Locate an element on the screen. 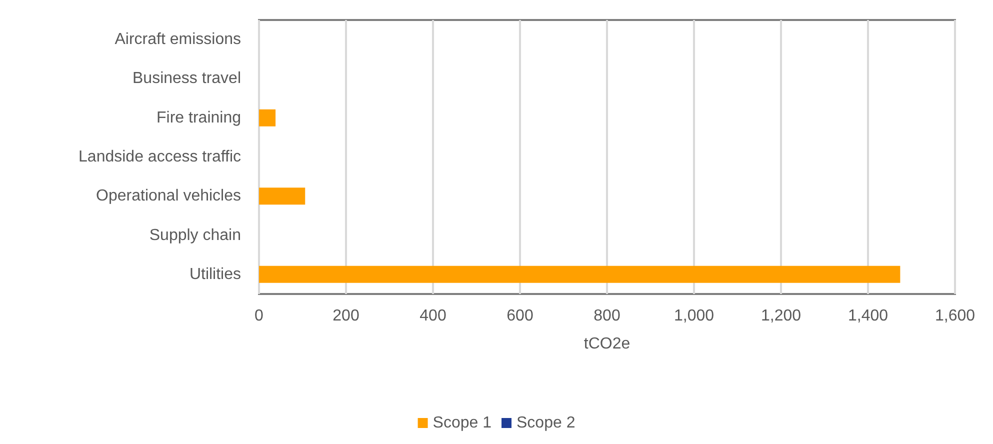 The width and height of the screenshot is (993, 444). x-tick-label: 800 is located at coordinates (607, 316).